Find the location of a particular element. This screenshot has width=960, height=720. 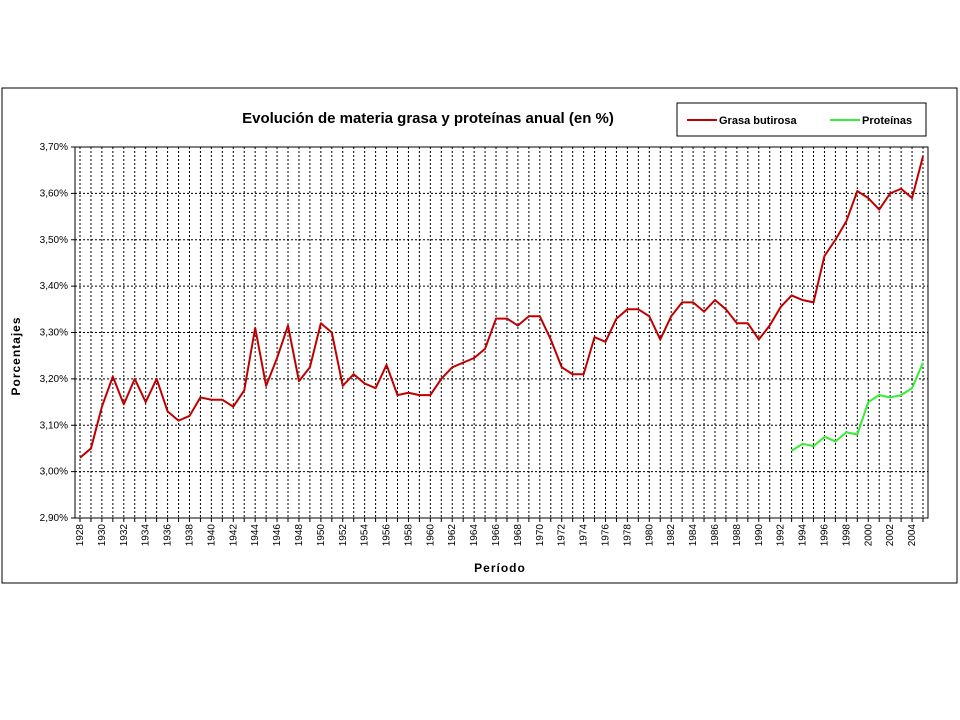

y-tick-label: 3,70% is located at coordinates (54, 147).